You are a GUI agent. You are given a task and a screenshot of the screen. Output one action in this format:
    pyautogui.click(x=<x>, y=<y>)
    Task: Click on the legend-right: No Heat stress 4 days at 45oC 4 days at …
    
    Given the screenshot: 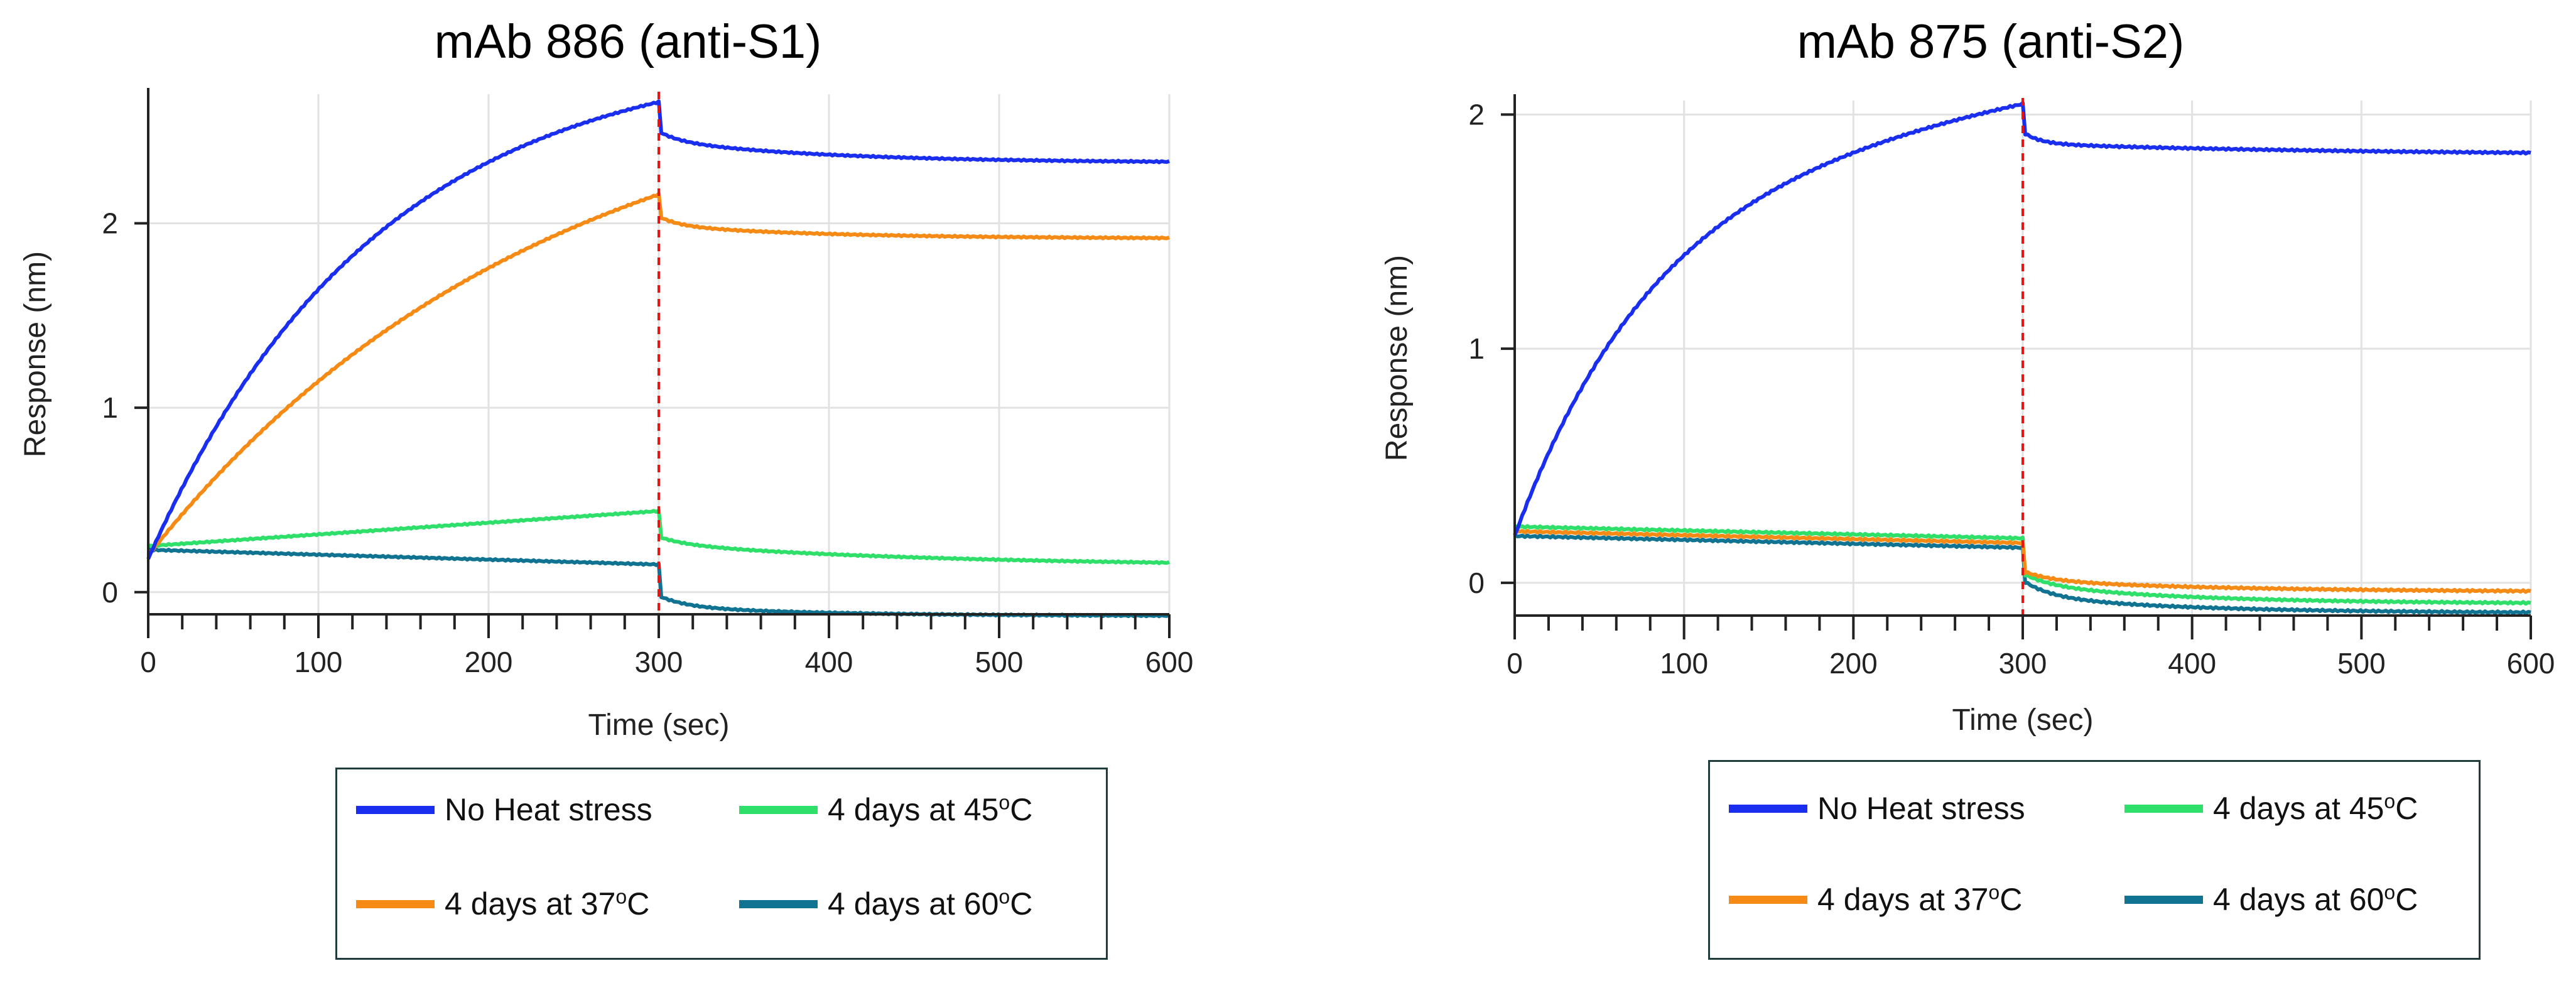 What is the action you would take?
    pyautogui.click(x=2094, y=860)
    